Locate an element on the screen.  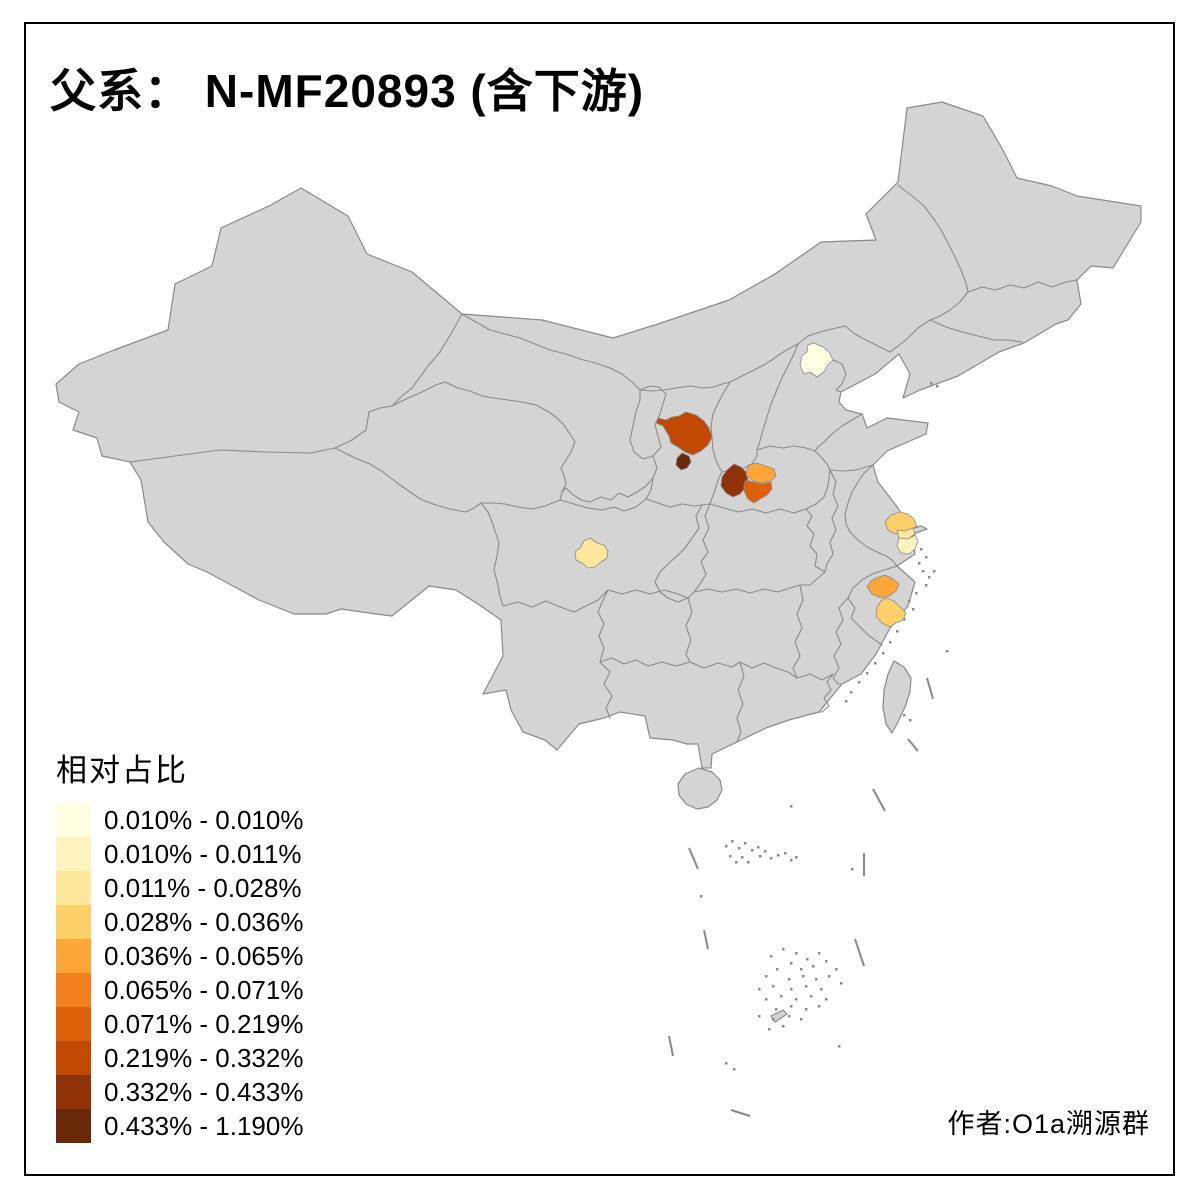
legend-label: 0.219% - 0.332% is located at coordinates (204, 1057).